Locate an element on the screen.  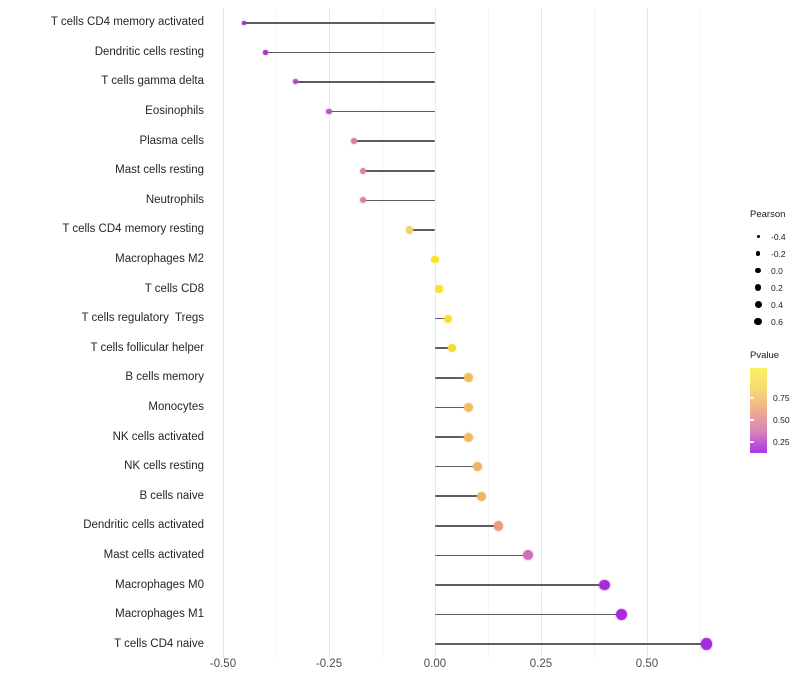
y-axis-label: NK cells resting is located at coordinates (164, 466).